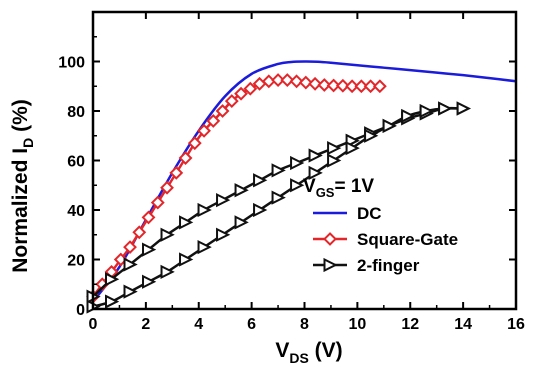 The width and height of the screenshot is (536, 367). Describe the element at coordinates (309, 186) in the screenshot. I see `condition-main: V` at that location.